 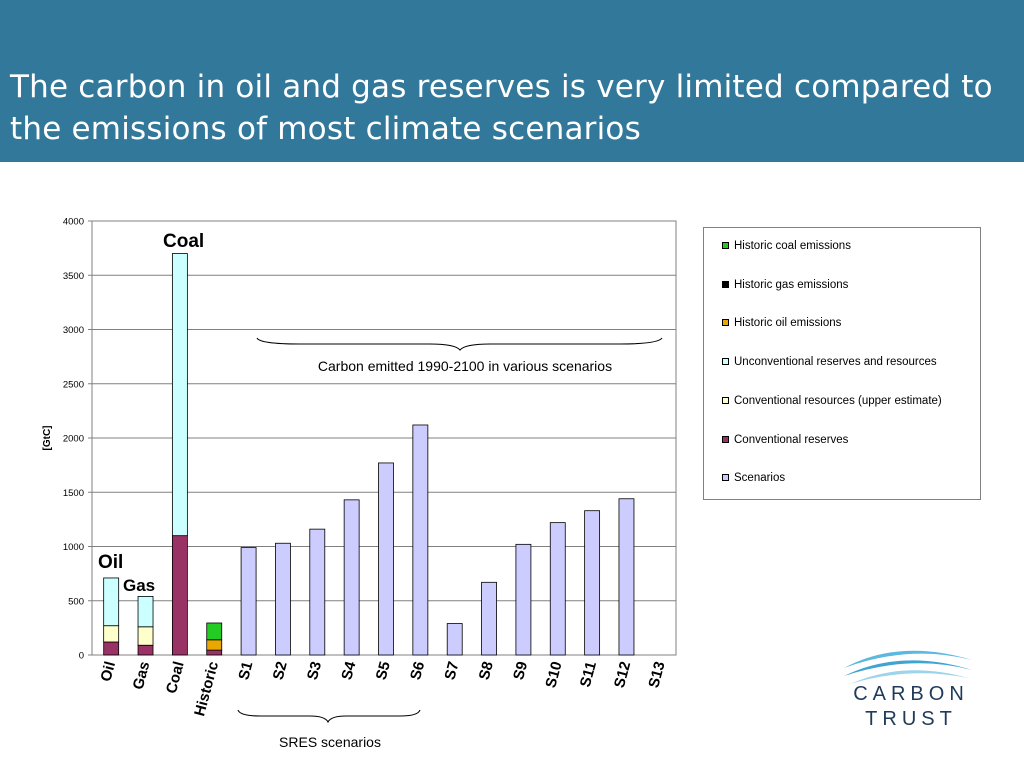 I want to click on carbon-trust-logo: CARBON TRUST, so click(x=910, y=690).